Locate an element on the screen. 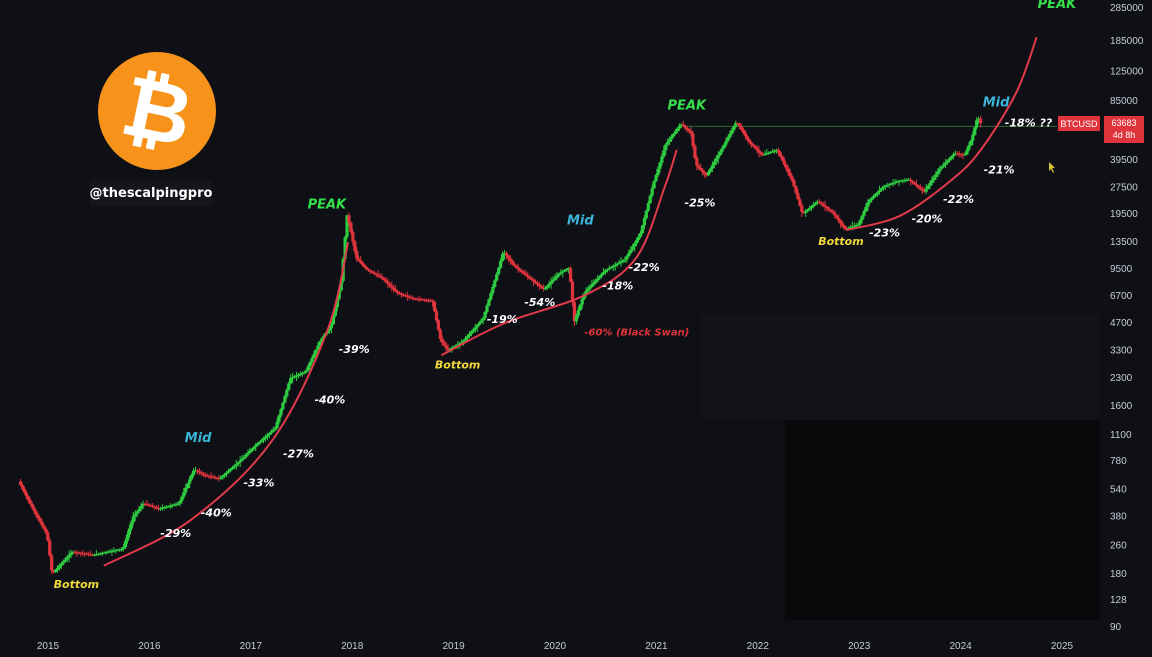 The width and height of the screenshot is (1152, 657). y-tick-label: 39500 is located at coordinates (1124, 160).